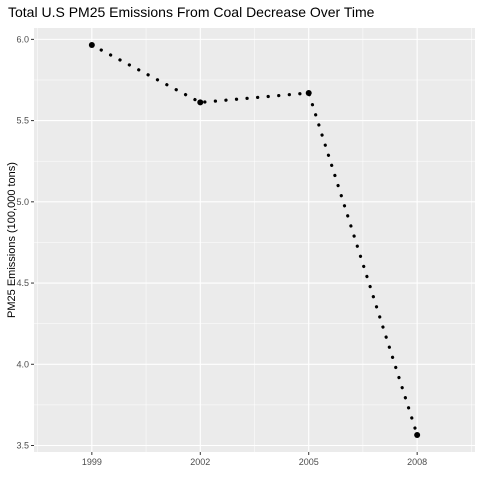 Image resolution: width=480 pixels, height=480 pixels. What do you see at coordinates (12, 240) in the screenshot?
I see `y-axis-label: PM25 Emissions (100,000 tons)` at bounding box center [12, 240].